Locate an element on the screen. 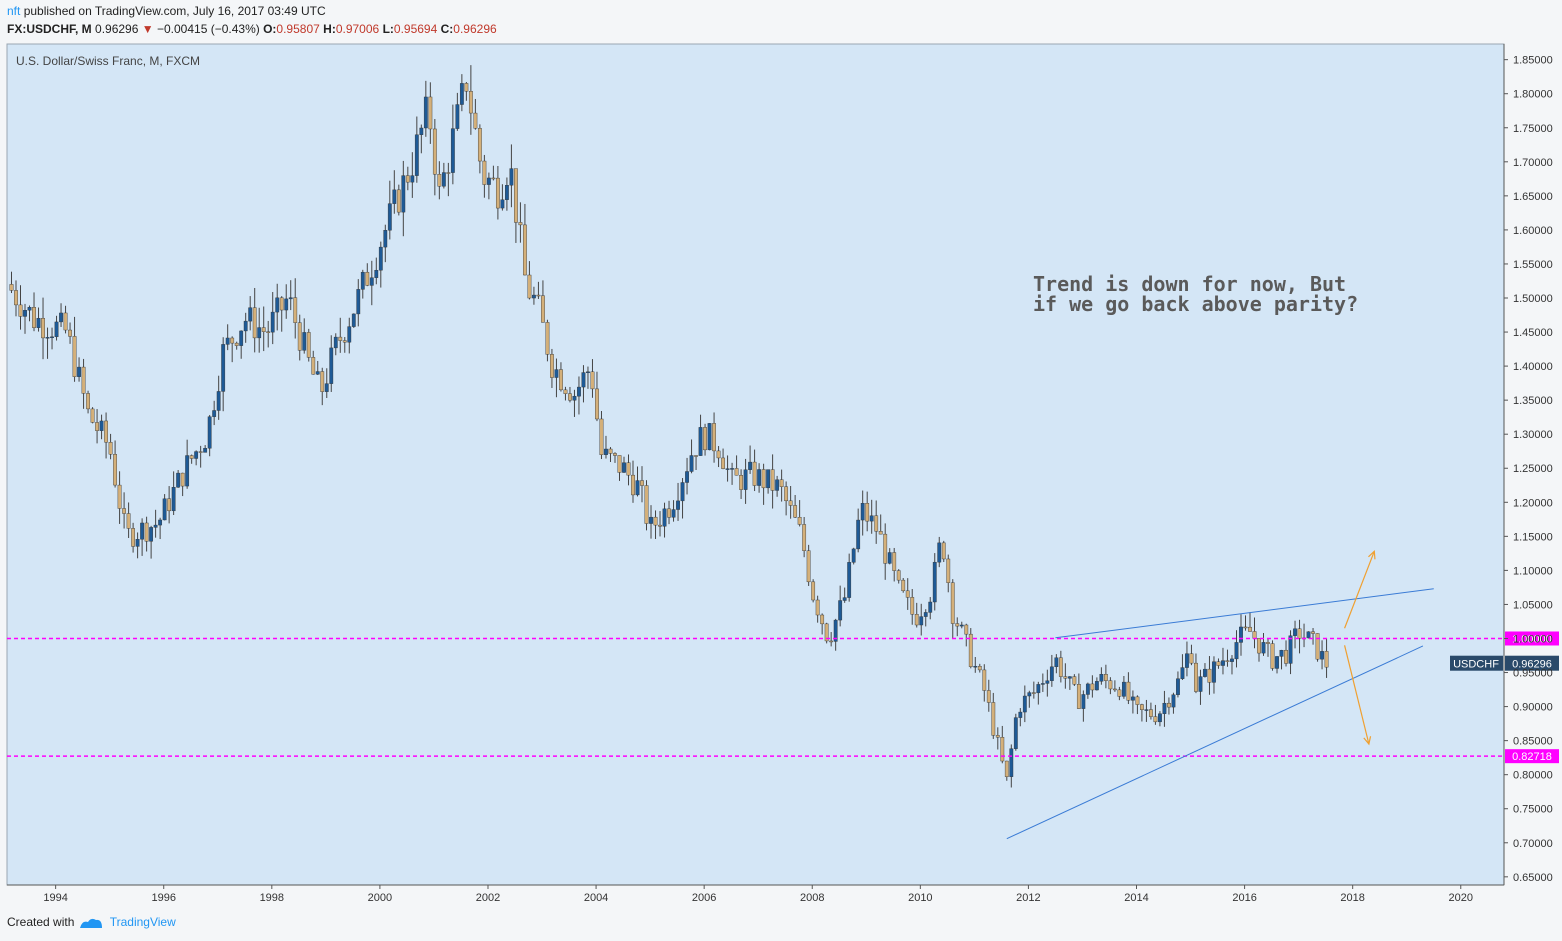  time-tick-label: 2004 is located at coordinates (596, 898).